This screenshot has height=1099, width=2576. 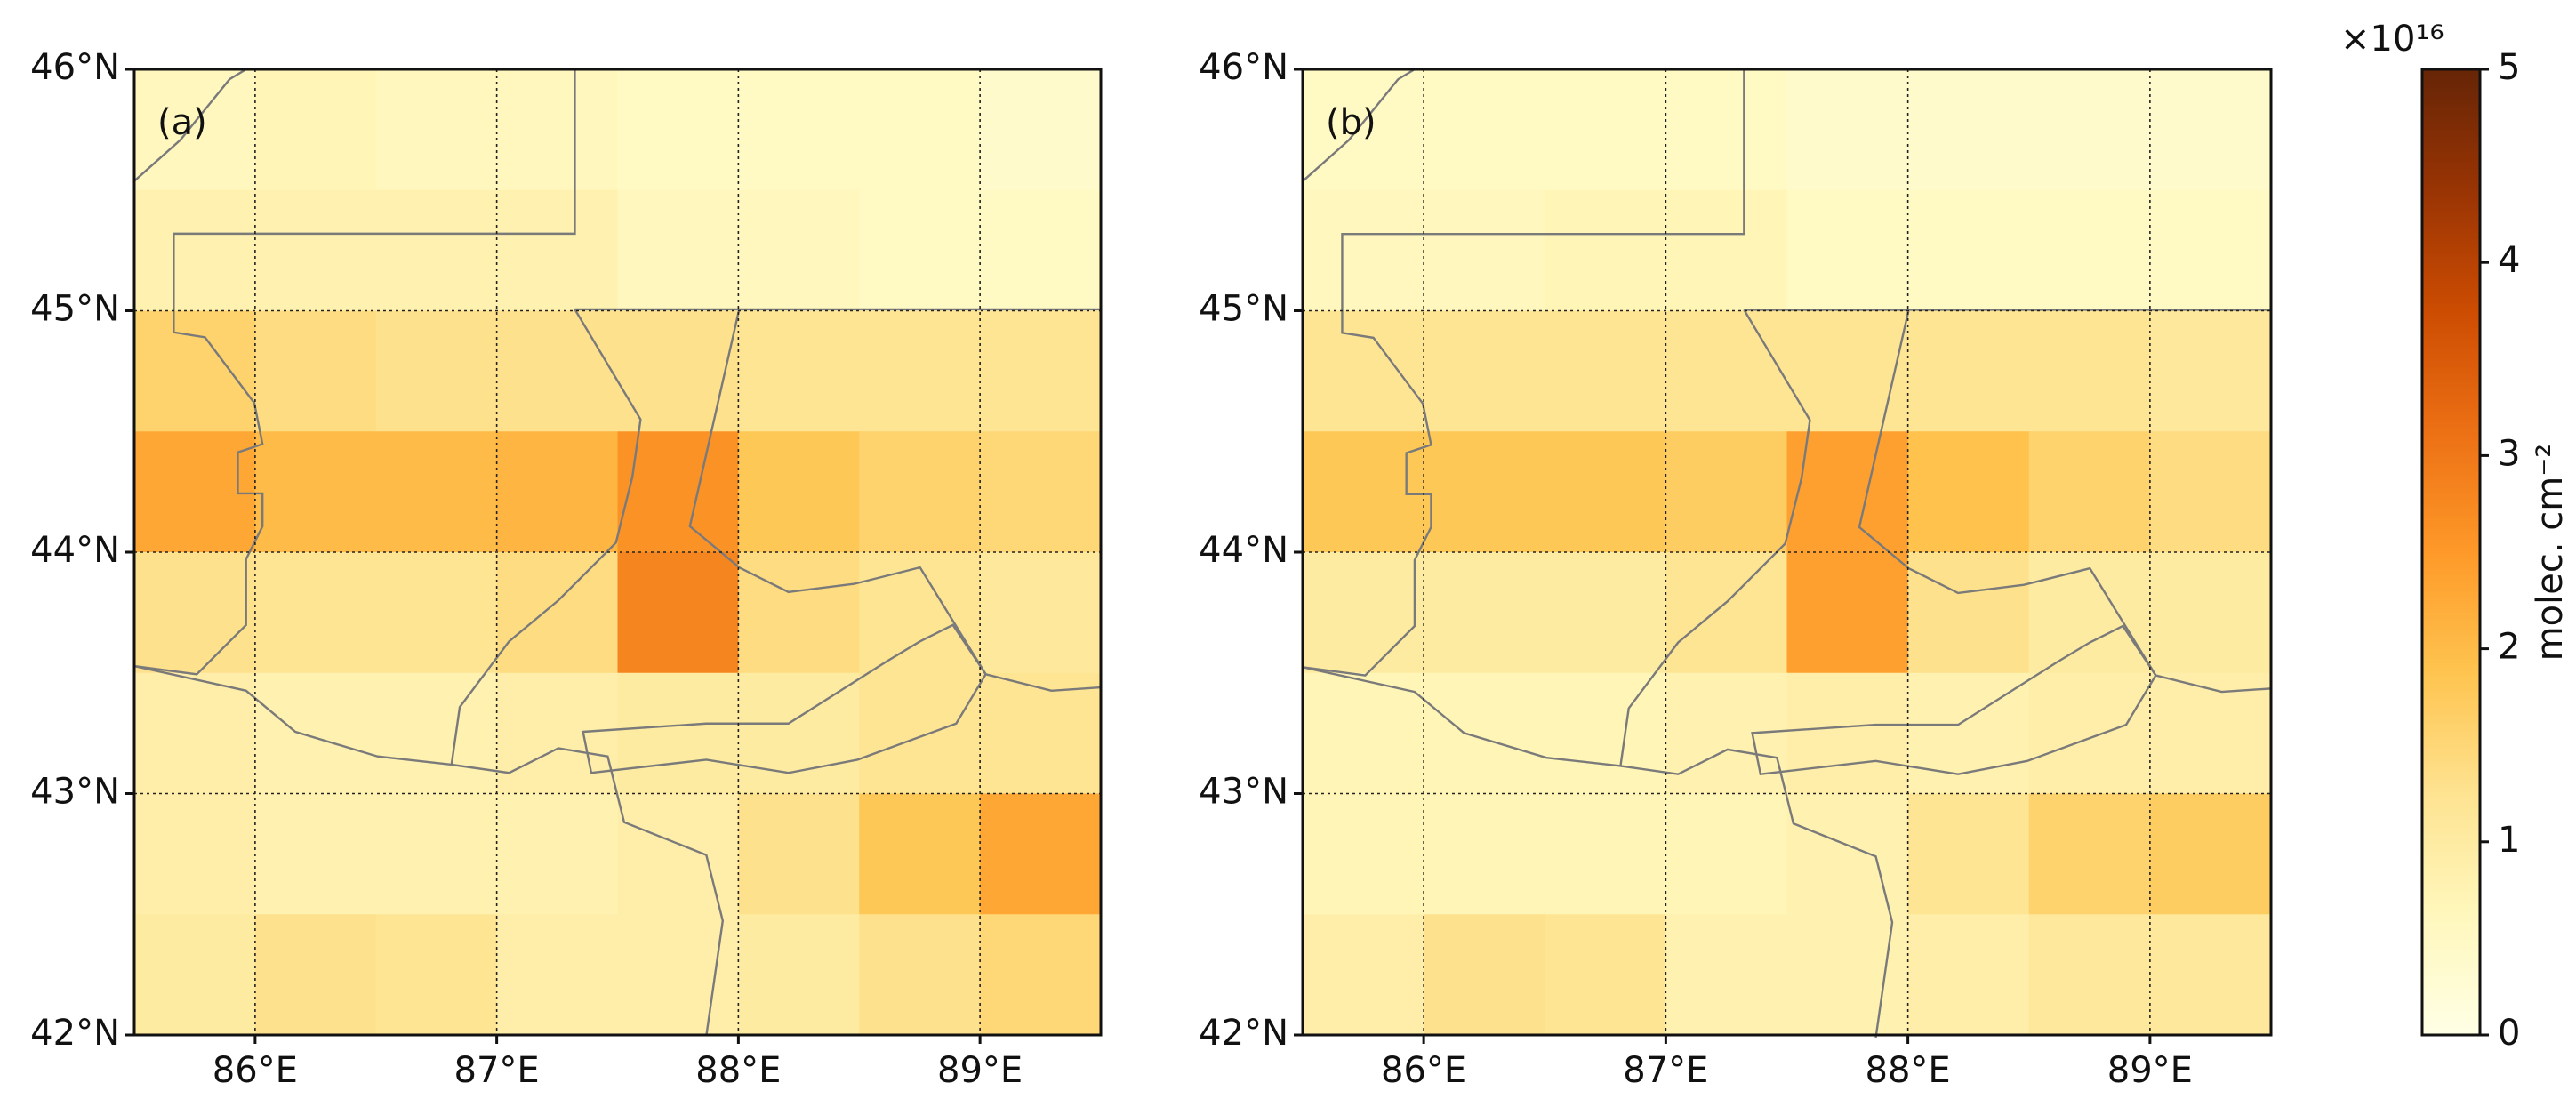 I want to click on colorbar-tick-label: 1, so click(x=2509, y=840).